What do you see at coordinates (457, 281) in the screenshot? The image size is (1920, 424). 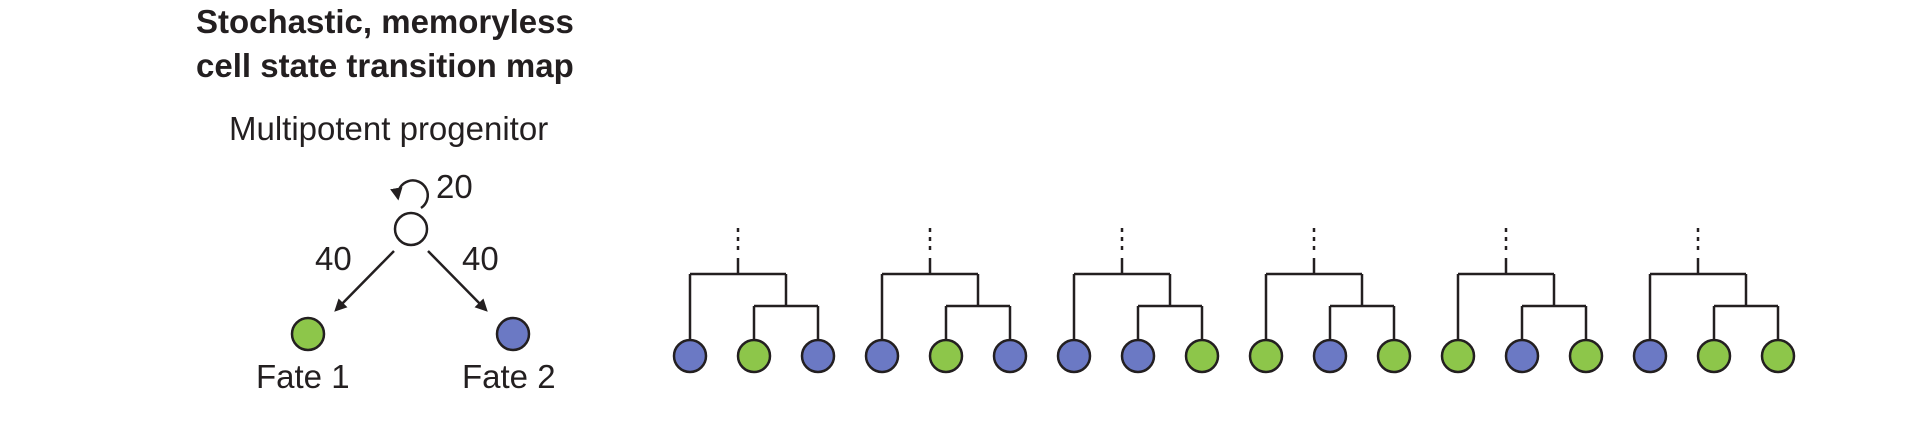 I see `arrow-to-fate2` at bounding box center [457, 281].